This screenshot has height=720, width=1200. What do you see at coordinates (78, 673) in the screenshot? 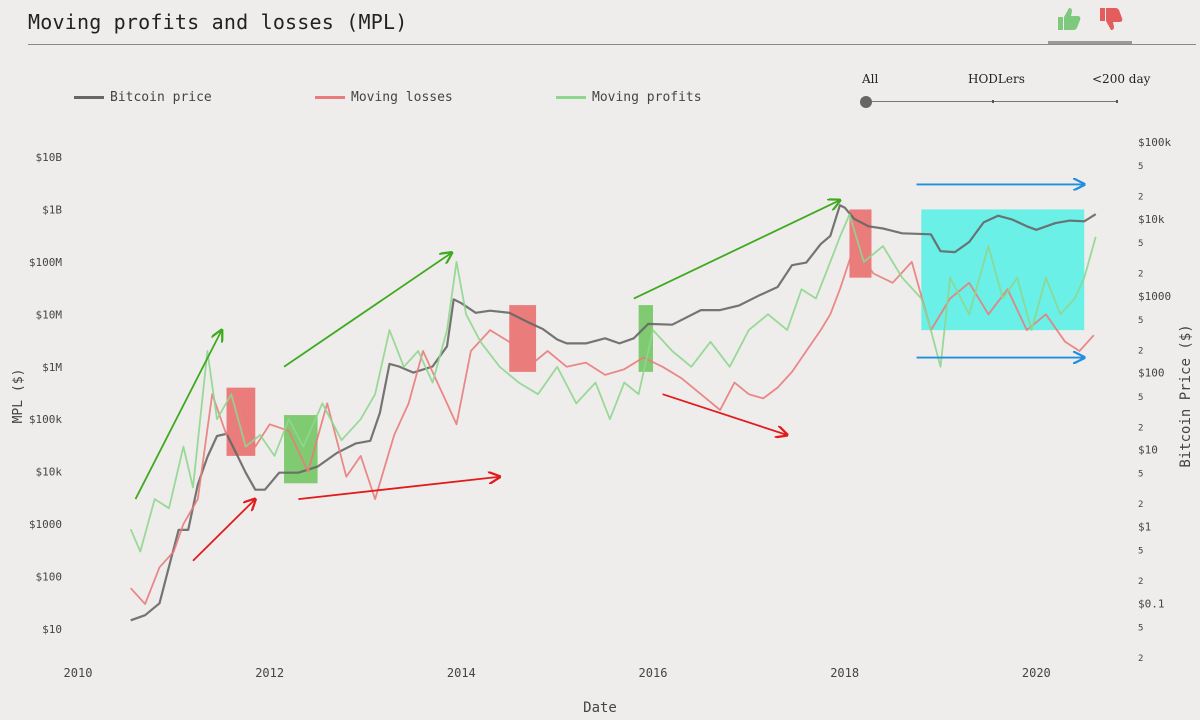
I see `x-tick-label: 2010` at bounding box center [78, 673].